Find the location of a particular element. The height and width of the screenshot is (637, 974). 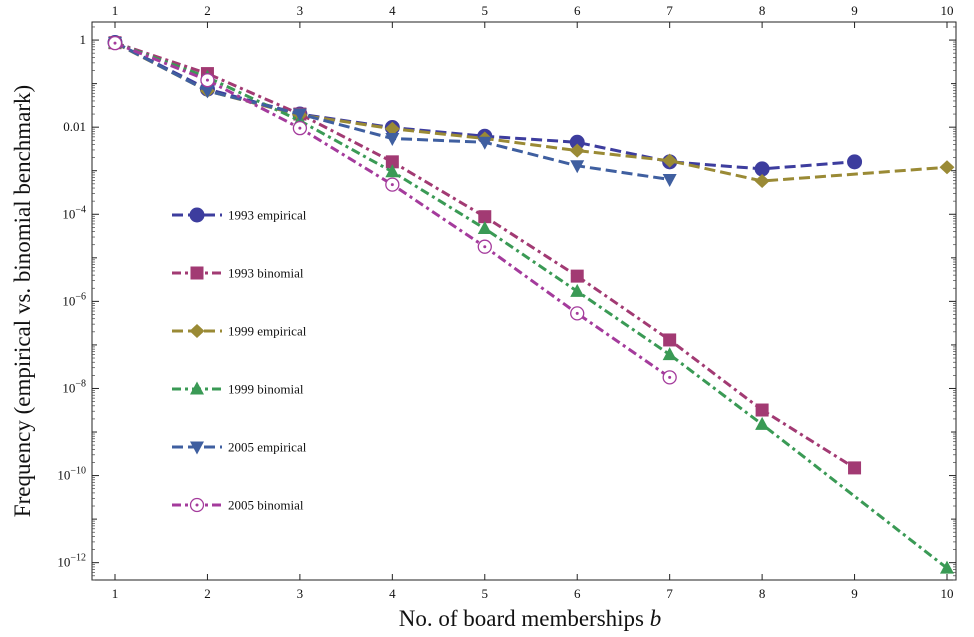

legend-label: 1993 empirical is located at coordinates (267, 215).